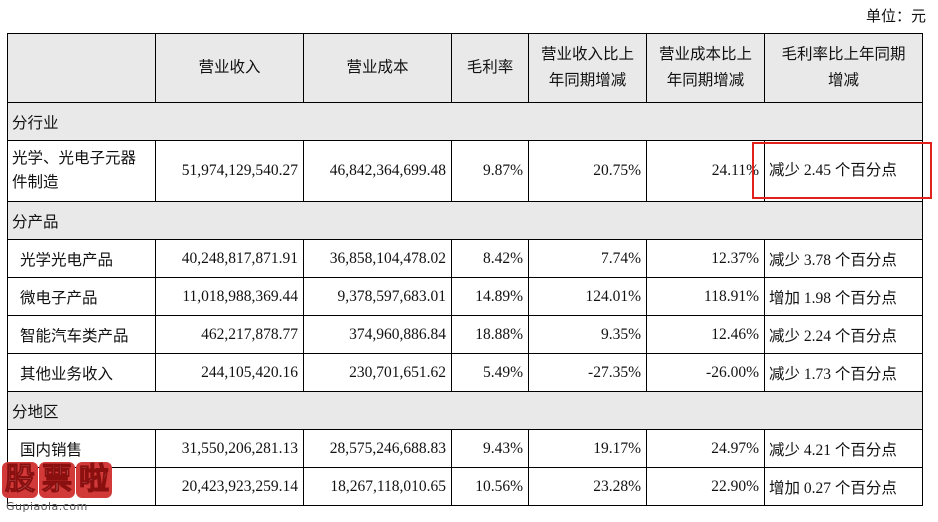 The image size is (938, 522). What do you see at coordinates (843, 372) in the screenshot?
I see `cell-margin-change: 减少 1.73 个百分点` at bounding box center [843, 372].